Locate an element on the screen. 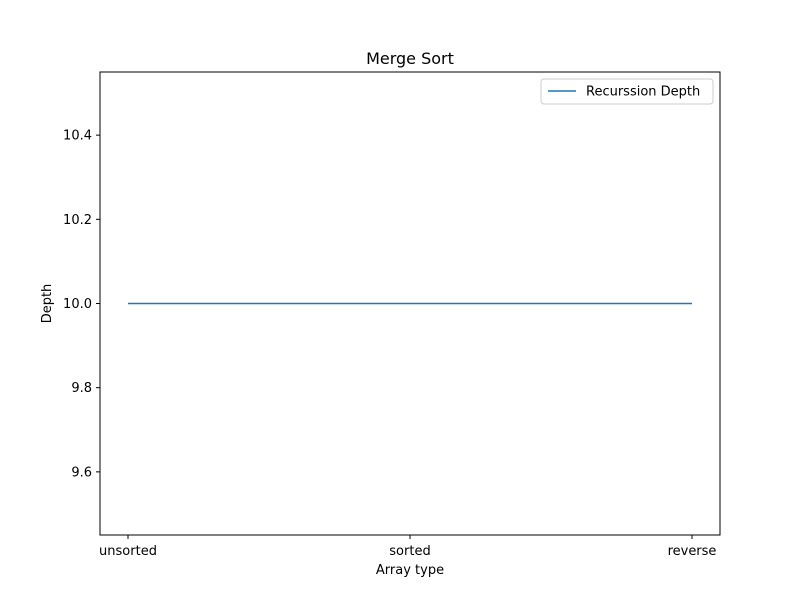  x-tick-label: reverse is located at coordinates (692, 551).